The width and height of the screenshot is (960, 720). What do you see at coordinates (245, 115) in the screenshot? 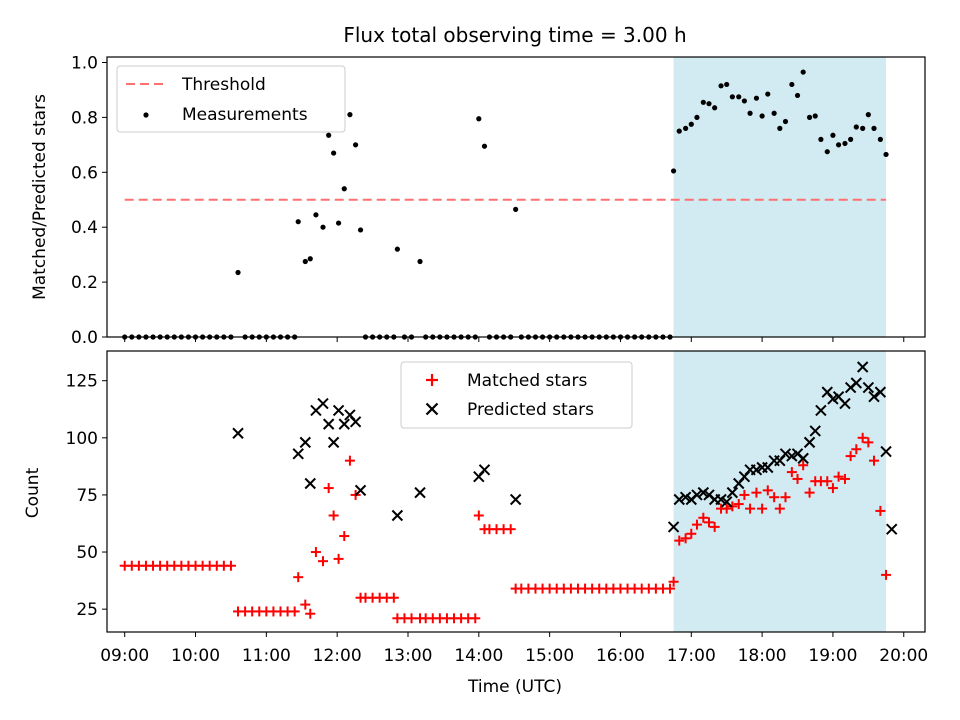
I see `legend-measurements-label: Measurements` at bounding box center [245, 115].